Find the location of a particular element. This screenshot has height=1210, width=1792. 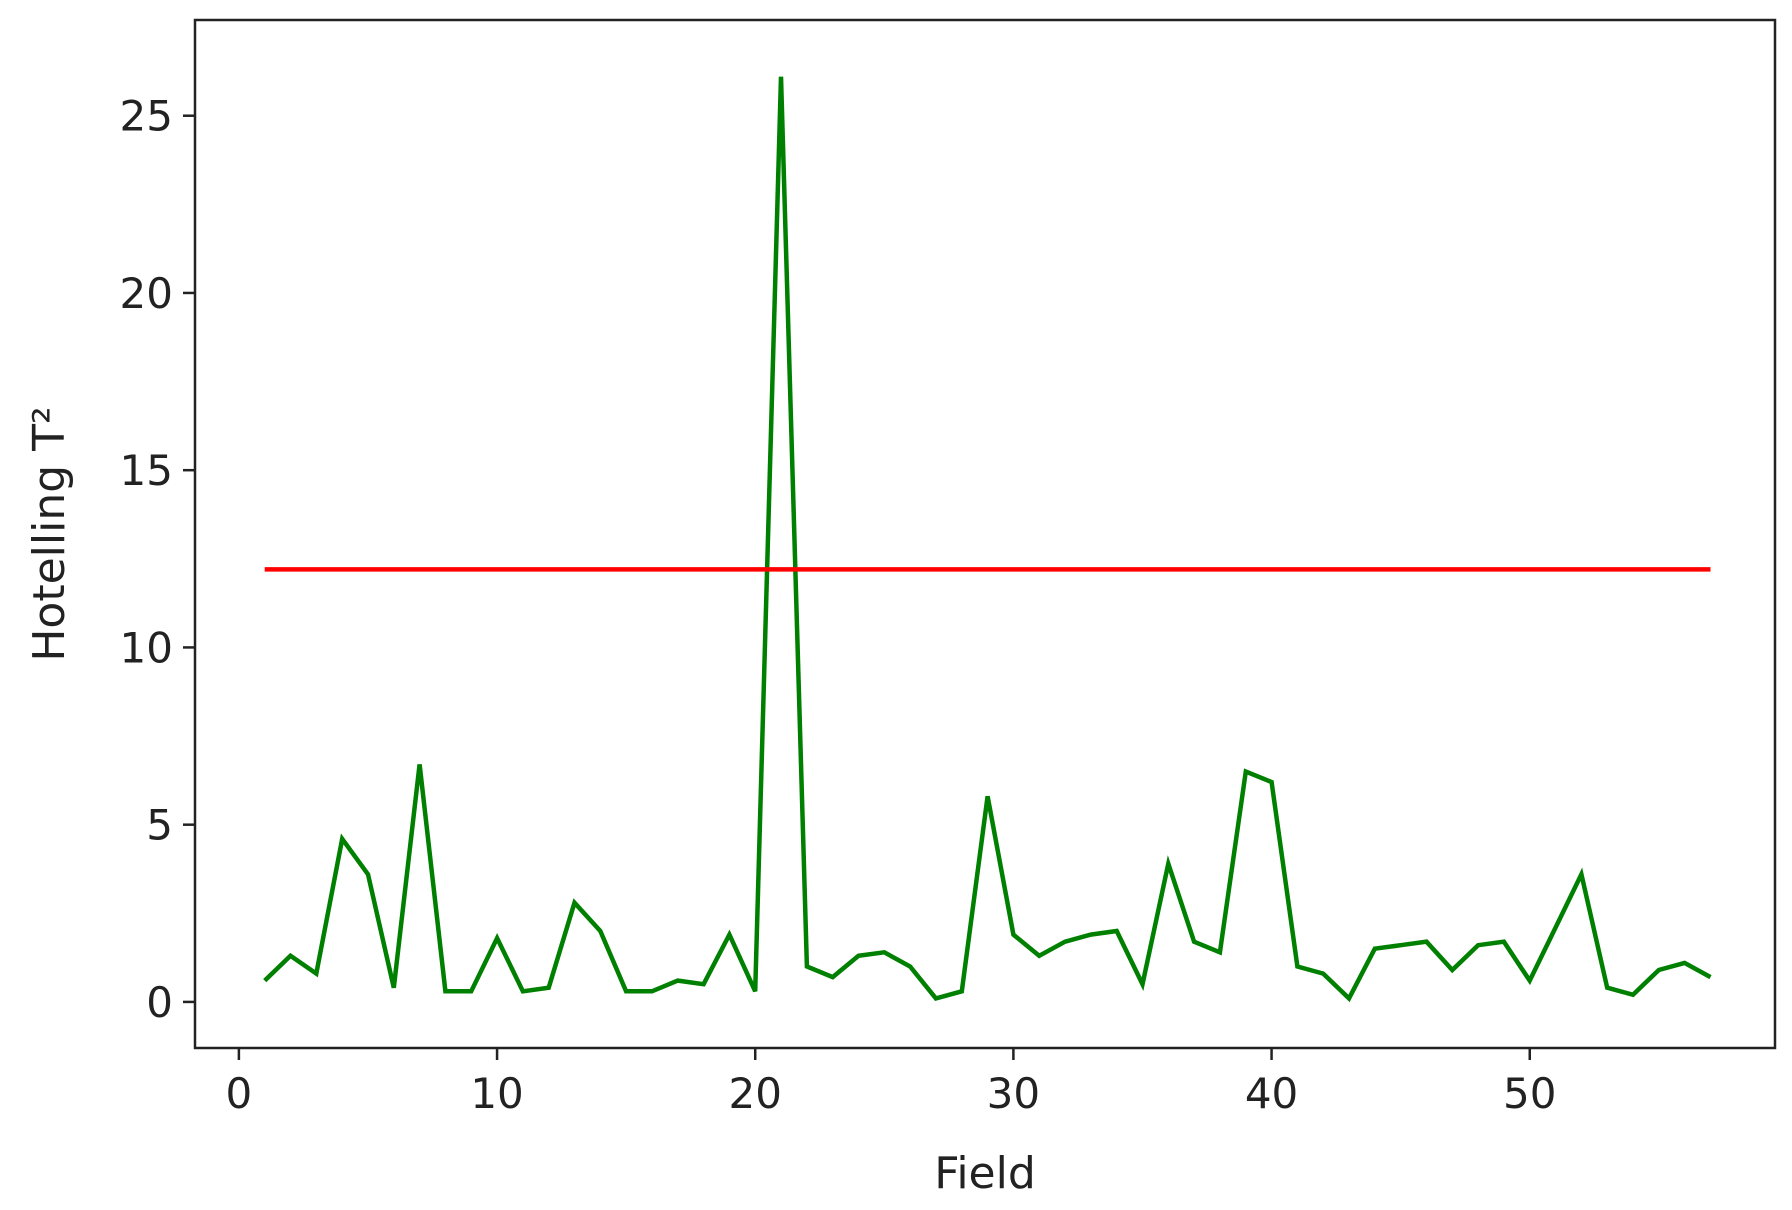

y-axis-ticks: 0 5 10 15 20 25 is located at coordinates (157, 559).